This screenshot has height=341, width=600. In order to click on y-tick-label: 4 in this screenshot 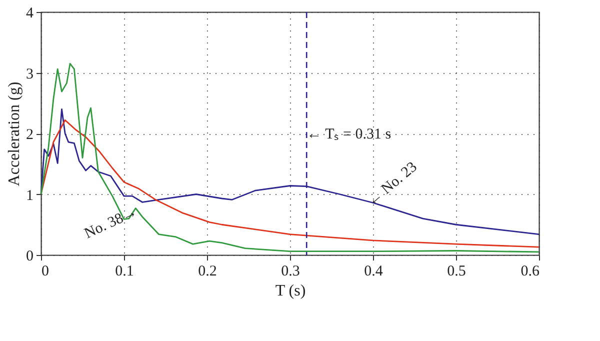, I will do `click(30, 14)`.